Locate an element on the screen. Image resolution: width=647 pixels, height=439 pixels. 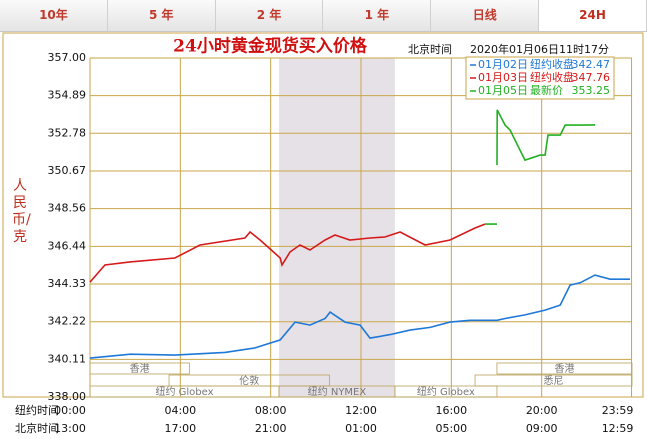
y-tick-label: 357.00 is located at coordinates (67, 57).